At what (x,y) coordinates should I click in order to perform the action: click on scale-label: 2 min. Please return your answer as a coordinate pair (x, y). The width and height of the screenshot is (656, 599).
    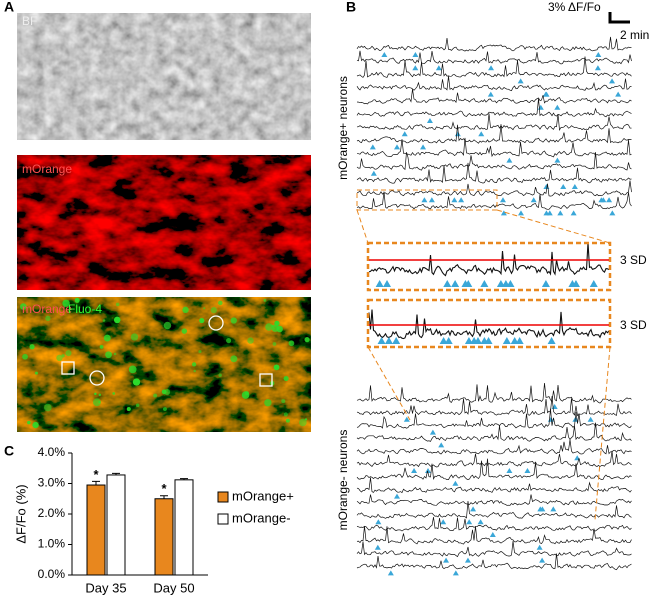
    Looking at the image, I should click on (634, 35).